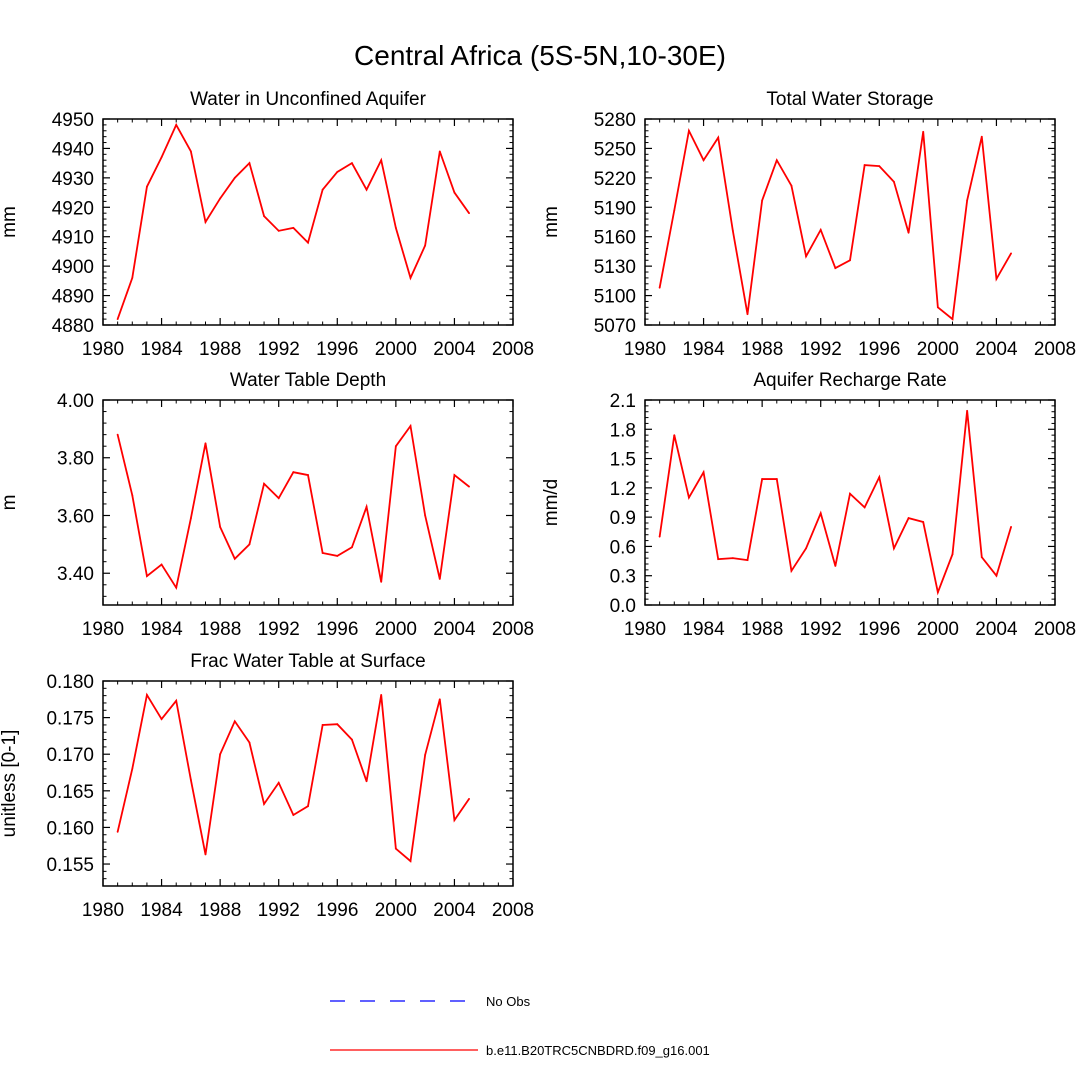 The width and height of the screenshot is (1080, 1080). Describe the element at coordinates (615, 297) in the screenshot. I see `y-tick-label: 5100` at that location.